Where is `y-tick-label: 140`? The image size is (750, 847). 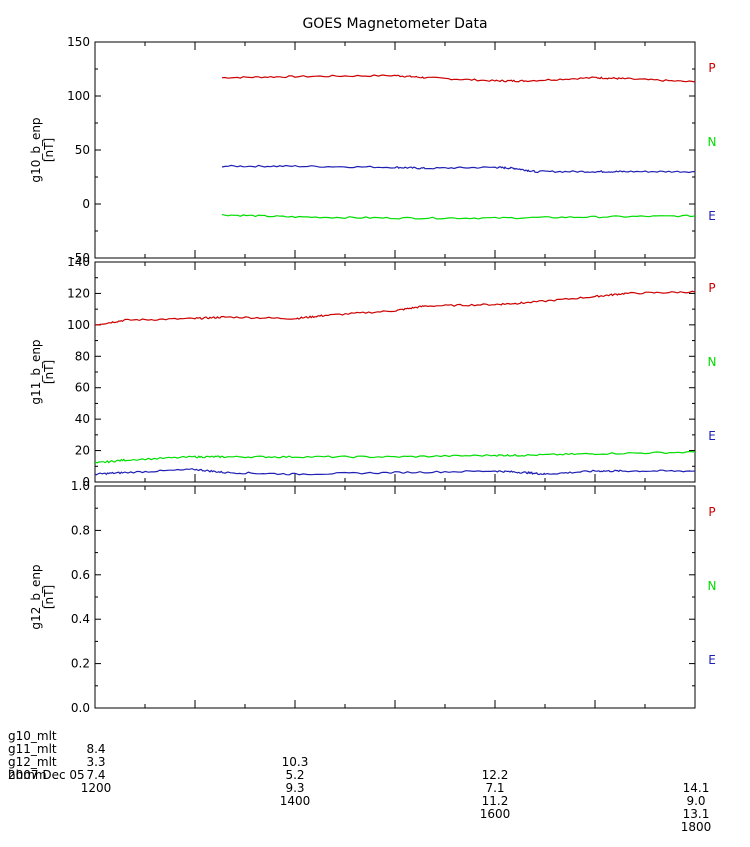
y-tick-label: 140 is located at coordinates (78, 262).